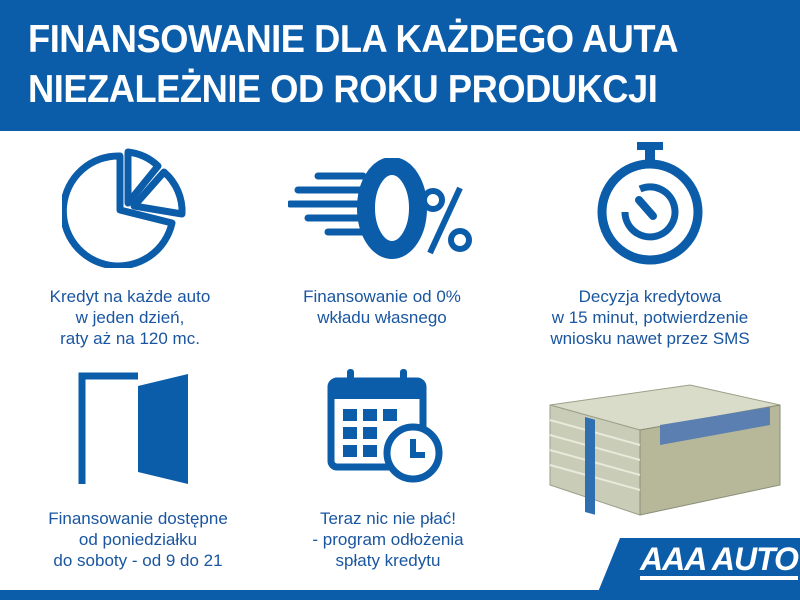  I want to click on caption-line: spłaty kredytu, so click(388, 560).